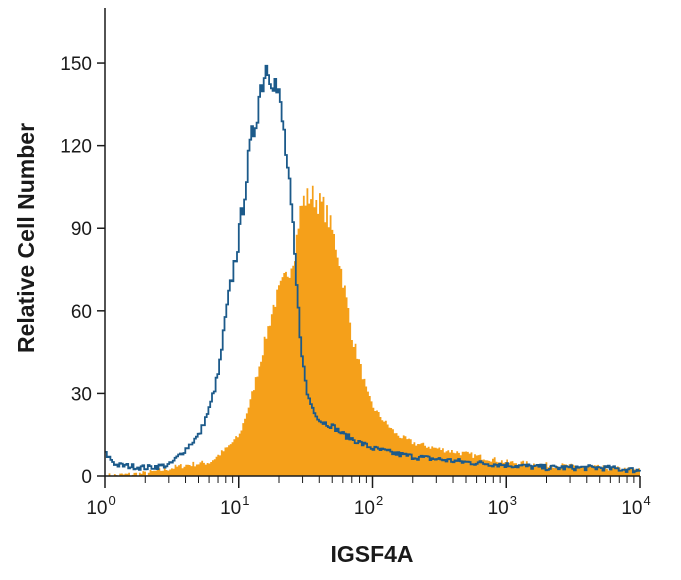  What do you see at coordinates (81, 229) in the screenshot?
I see `y-tick-label: 90` at bounding box center [81, 229].